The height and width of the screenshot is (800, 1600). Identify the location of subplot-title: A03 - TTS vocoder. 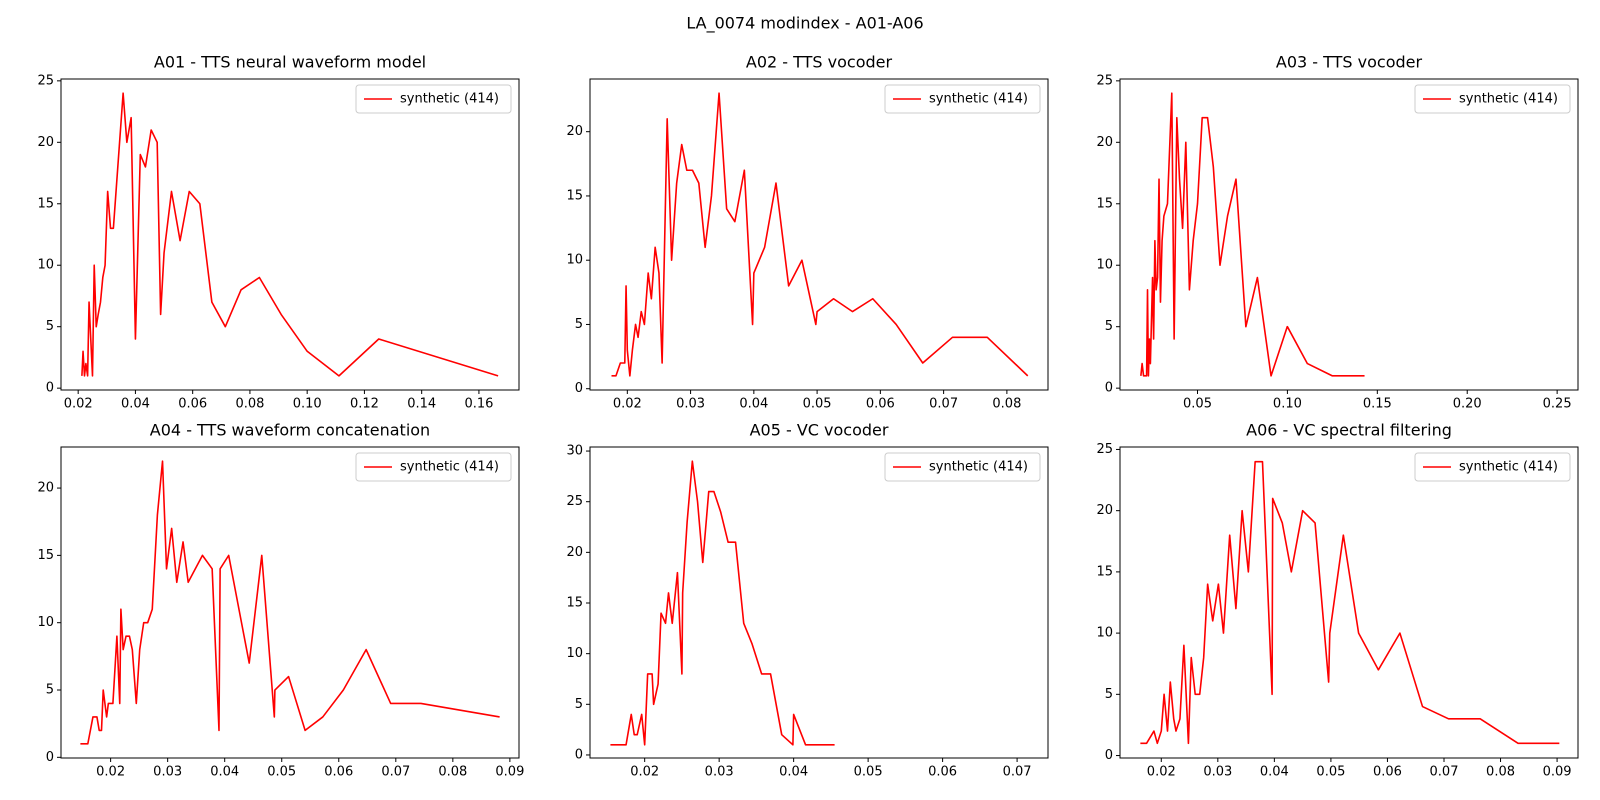
(1349, 62).